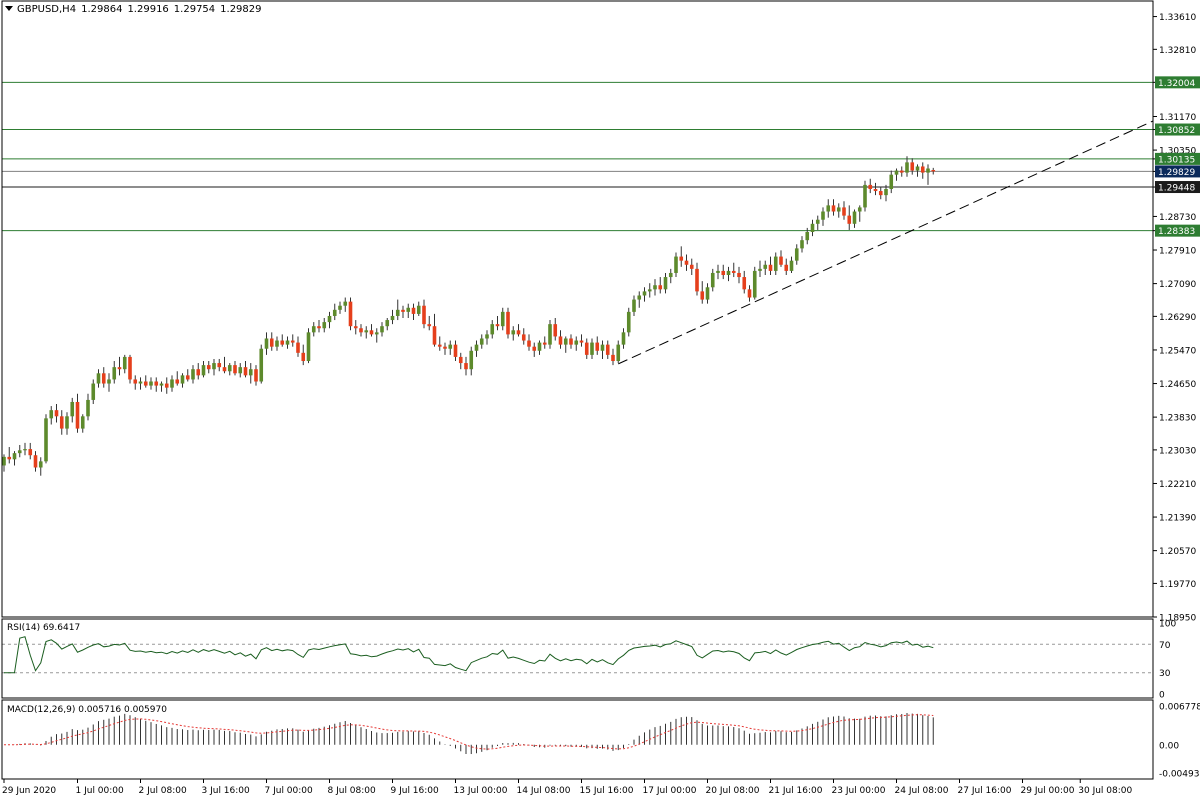 Image resolution: width=1200 pixels, height=800 pixels. What do you see at coordinates (1177, 385) in the screenshot?
I see `price-tick-label: 1.24650` at bounding box center [1177, 385].